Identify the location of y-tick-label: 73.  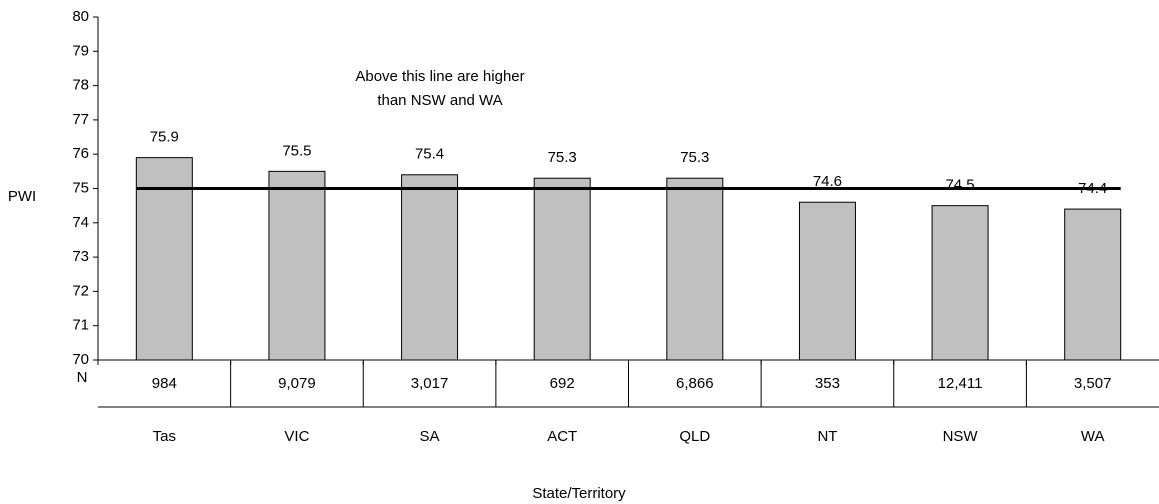
(80, 256).